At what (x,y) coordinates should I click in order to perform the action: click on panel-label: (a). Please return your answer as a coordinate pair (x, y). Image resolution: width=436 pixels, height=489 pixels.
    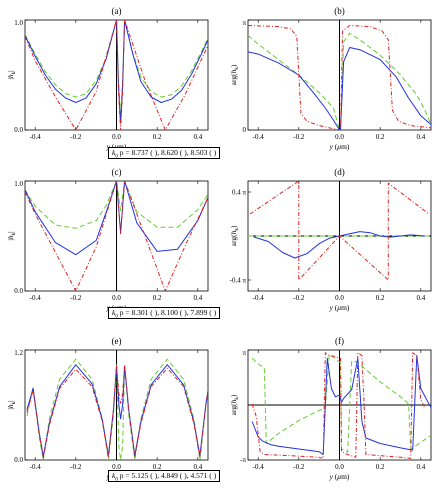
    Looking at the image, I should click on (117, 11).